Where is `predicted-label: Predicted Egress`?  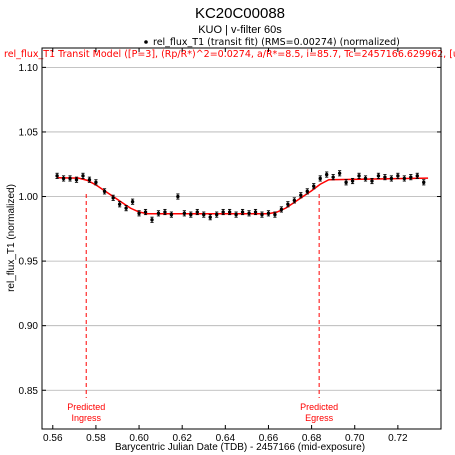
predicted-label: Predicted Egress is located at coordinates (319, 412).